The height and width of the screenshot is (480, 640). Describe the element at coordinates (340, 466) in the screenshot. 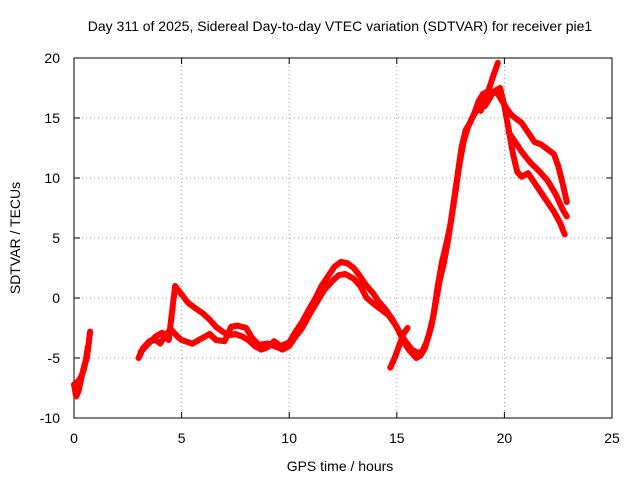

I see `x-axis-title: GPS time / hours` at that location.